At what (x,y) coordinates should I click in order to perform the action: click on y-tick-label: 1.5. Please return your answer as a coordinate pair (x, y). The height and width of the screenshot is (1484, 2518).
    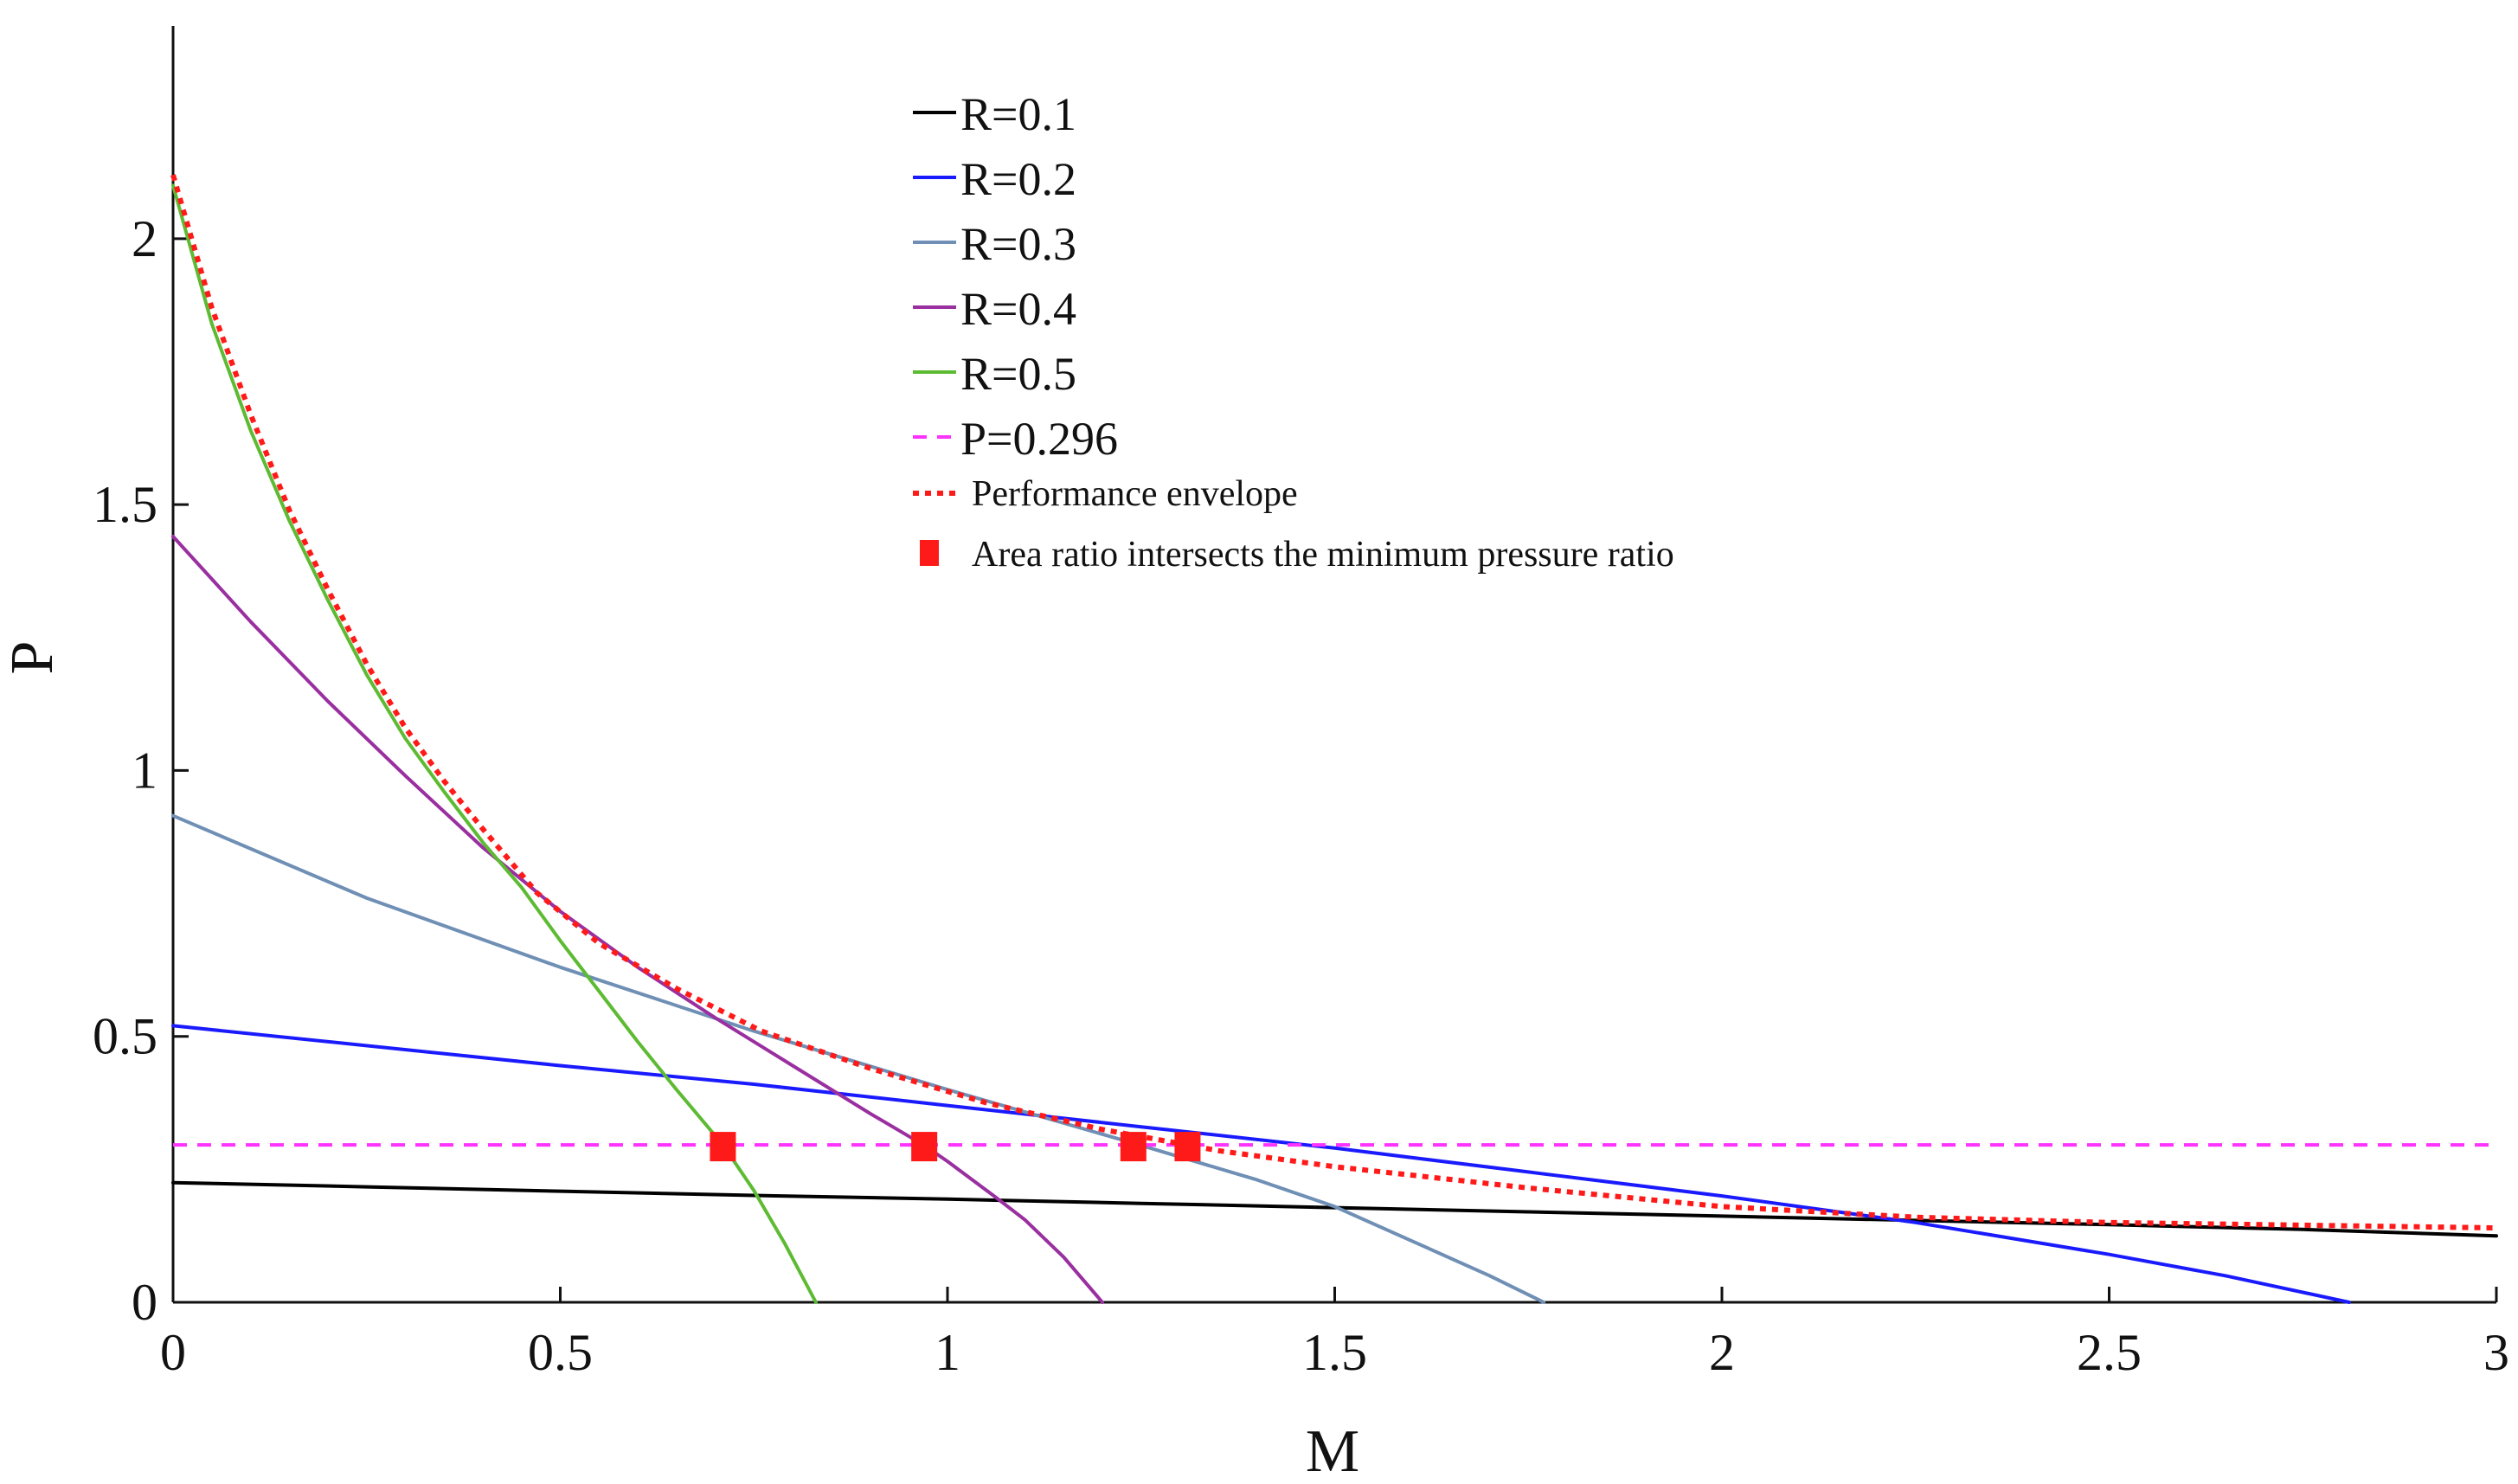
    Looking at the image, I should click on (125, 504).